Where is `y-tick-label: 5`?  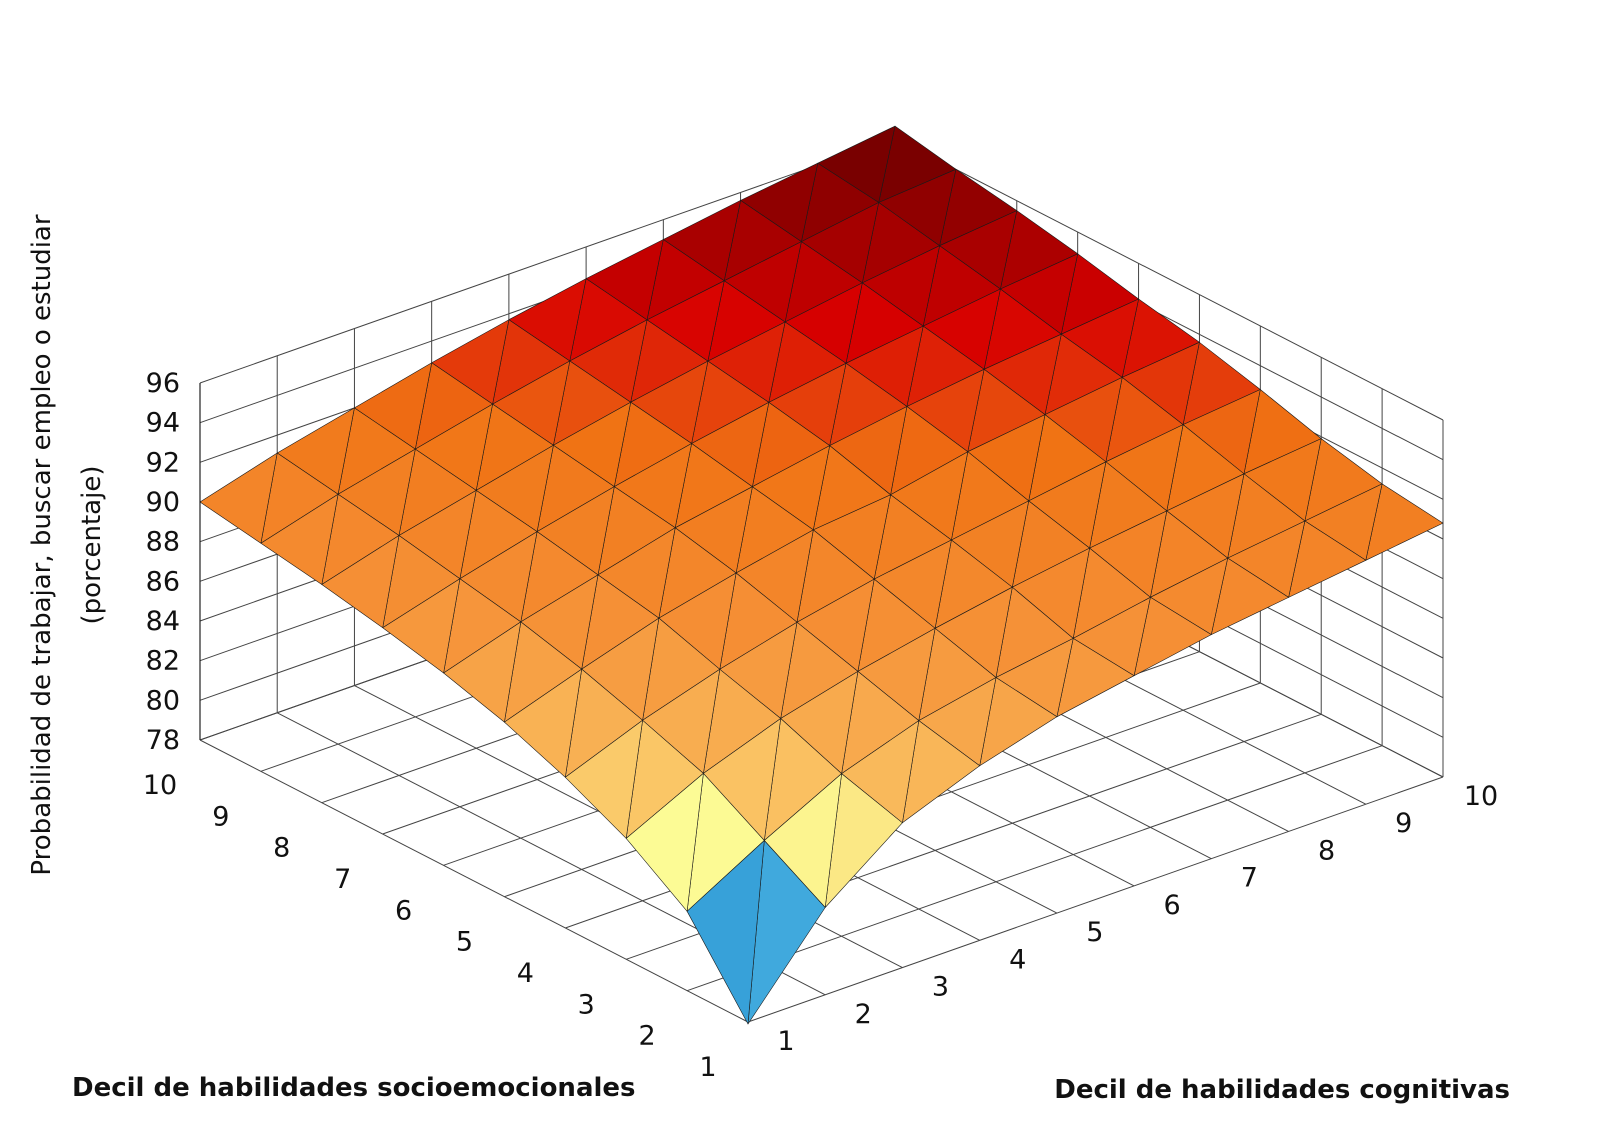 y-tick-label: 5 is located at coordinates (464, 942).